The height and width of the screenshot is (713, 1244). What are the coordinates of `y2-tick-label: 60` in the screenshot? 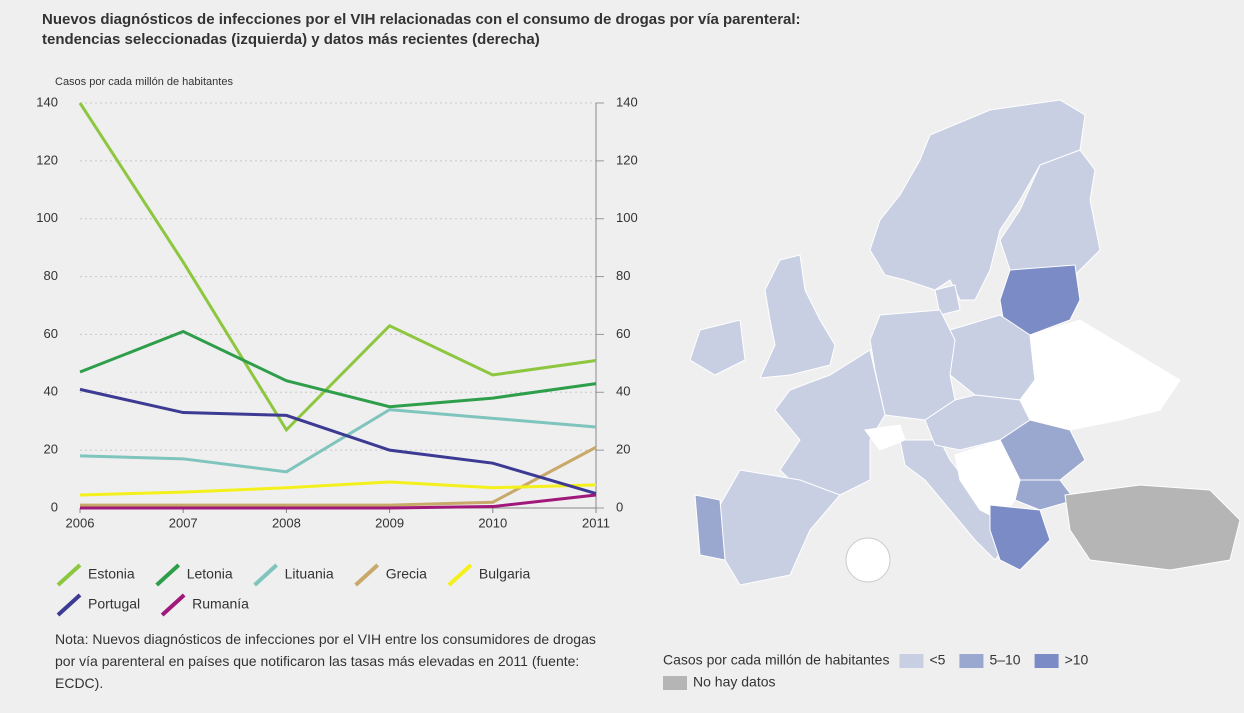 It's located at (623, 333).